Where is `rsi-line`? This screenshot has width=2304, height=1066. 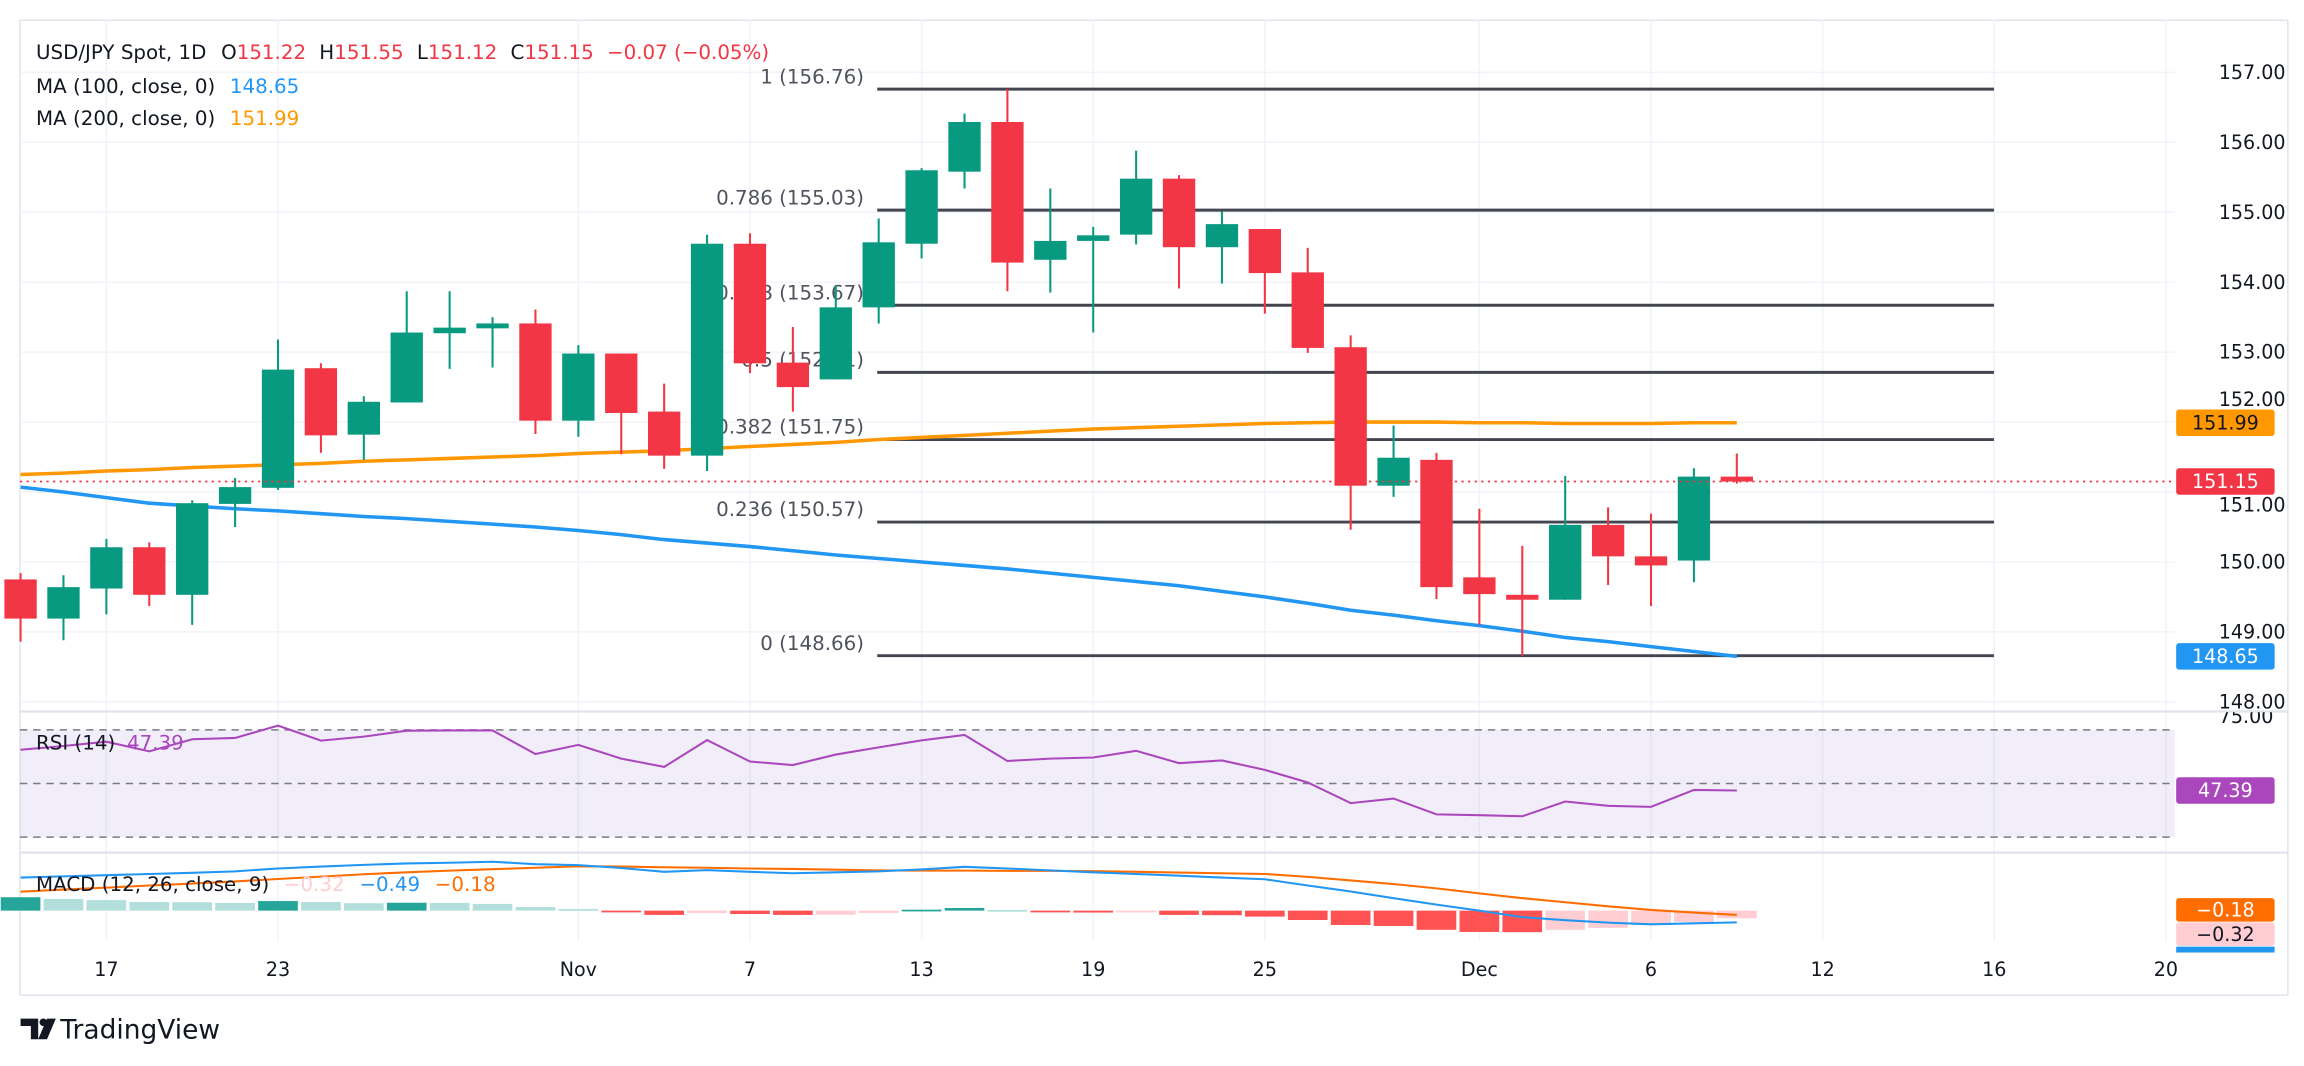 rsi-line is located at coordinates (878, 771).